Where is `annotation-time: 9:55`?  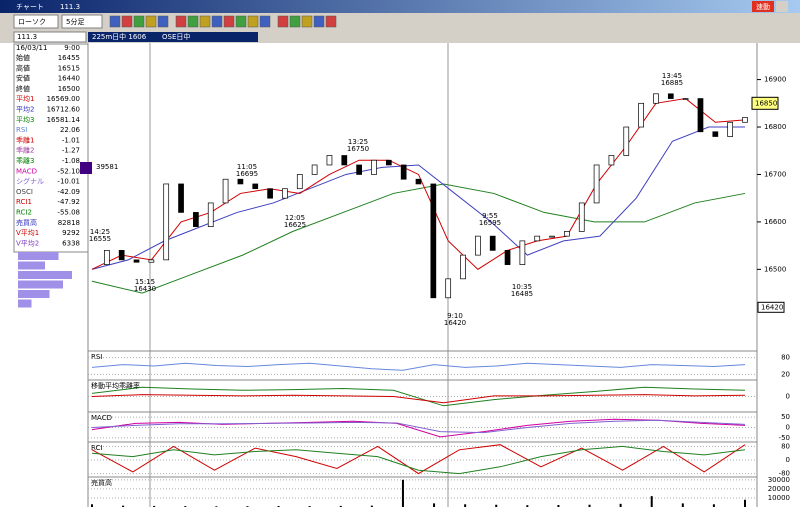 annotation-time: 9:55 is located at coordinates (490, 216).